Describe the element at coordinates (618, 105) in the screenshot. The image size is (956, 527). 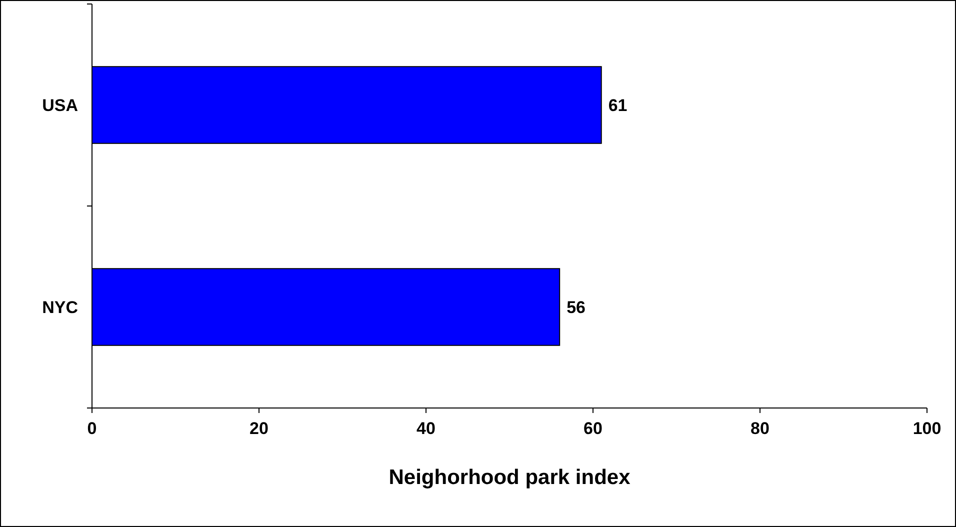
I see `data-label: 61` at that location.